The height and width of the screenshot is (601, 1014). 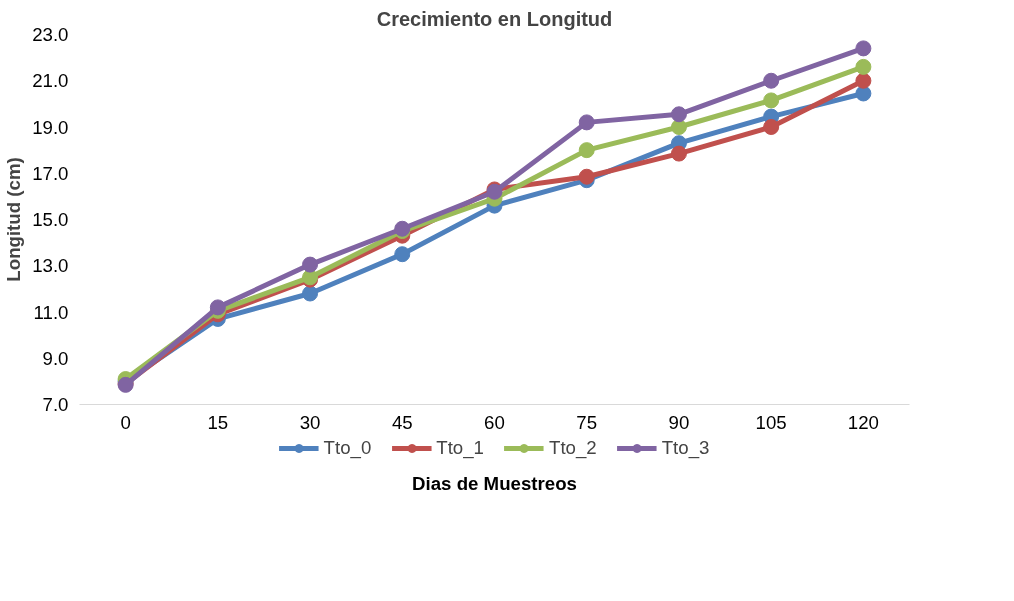 What do you see at coordinates (402, 422) in the screenshot?
I see `x-tick-label: 45` at bounding box center [402, 422].